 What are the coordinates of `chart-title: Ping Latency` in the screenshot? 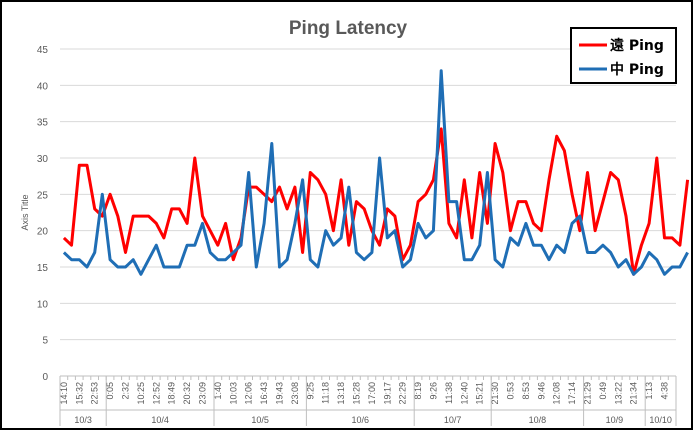 It's located at (348, 28).